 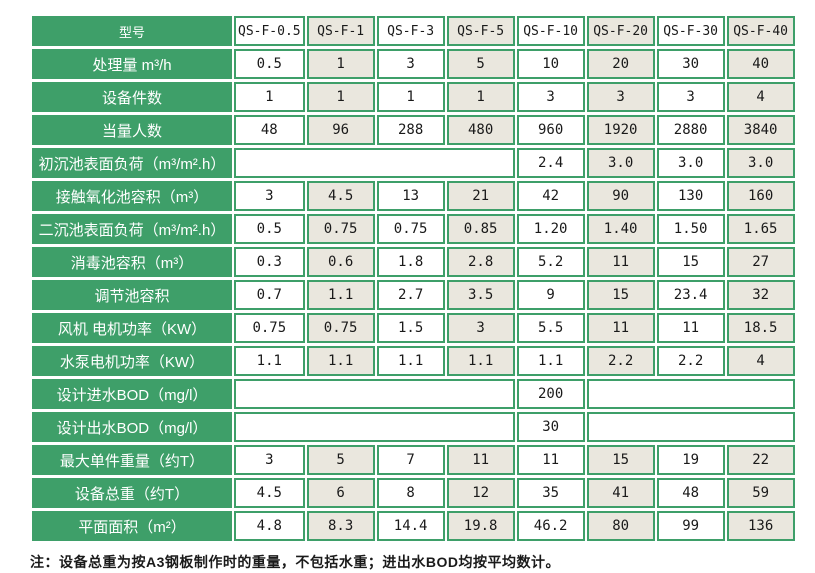 What do you see at coordinates (132, 97) in the screenshot?
I see `row-label: 设备件数` at bounding box center [132, 97].